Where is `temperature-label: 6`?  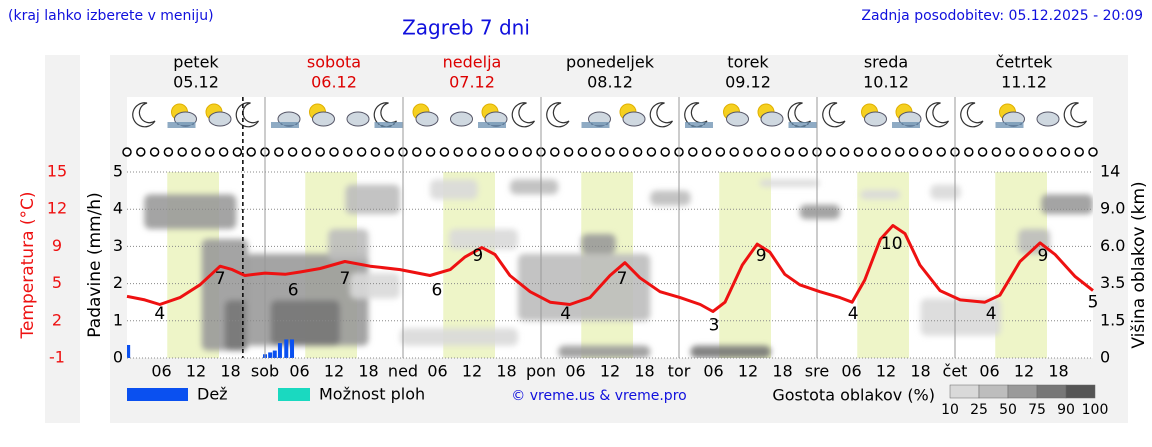 temperature-label: 6 is located at coordinates (293, 291).